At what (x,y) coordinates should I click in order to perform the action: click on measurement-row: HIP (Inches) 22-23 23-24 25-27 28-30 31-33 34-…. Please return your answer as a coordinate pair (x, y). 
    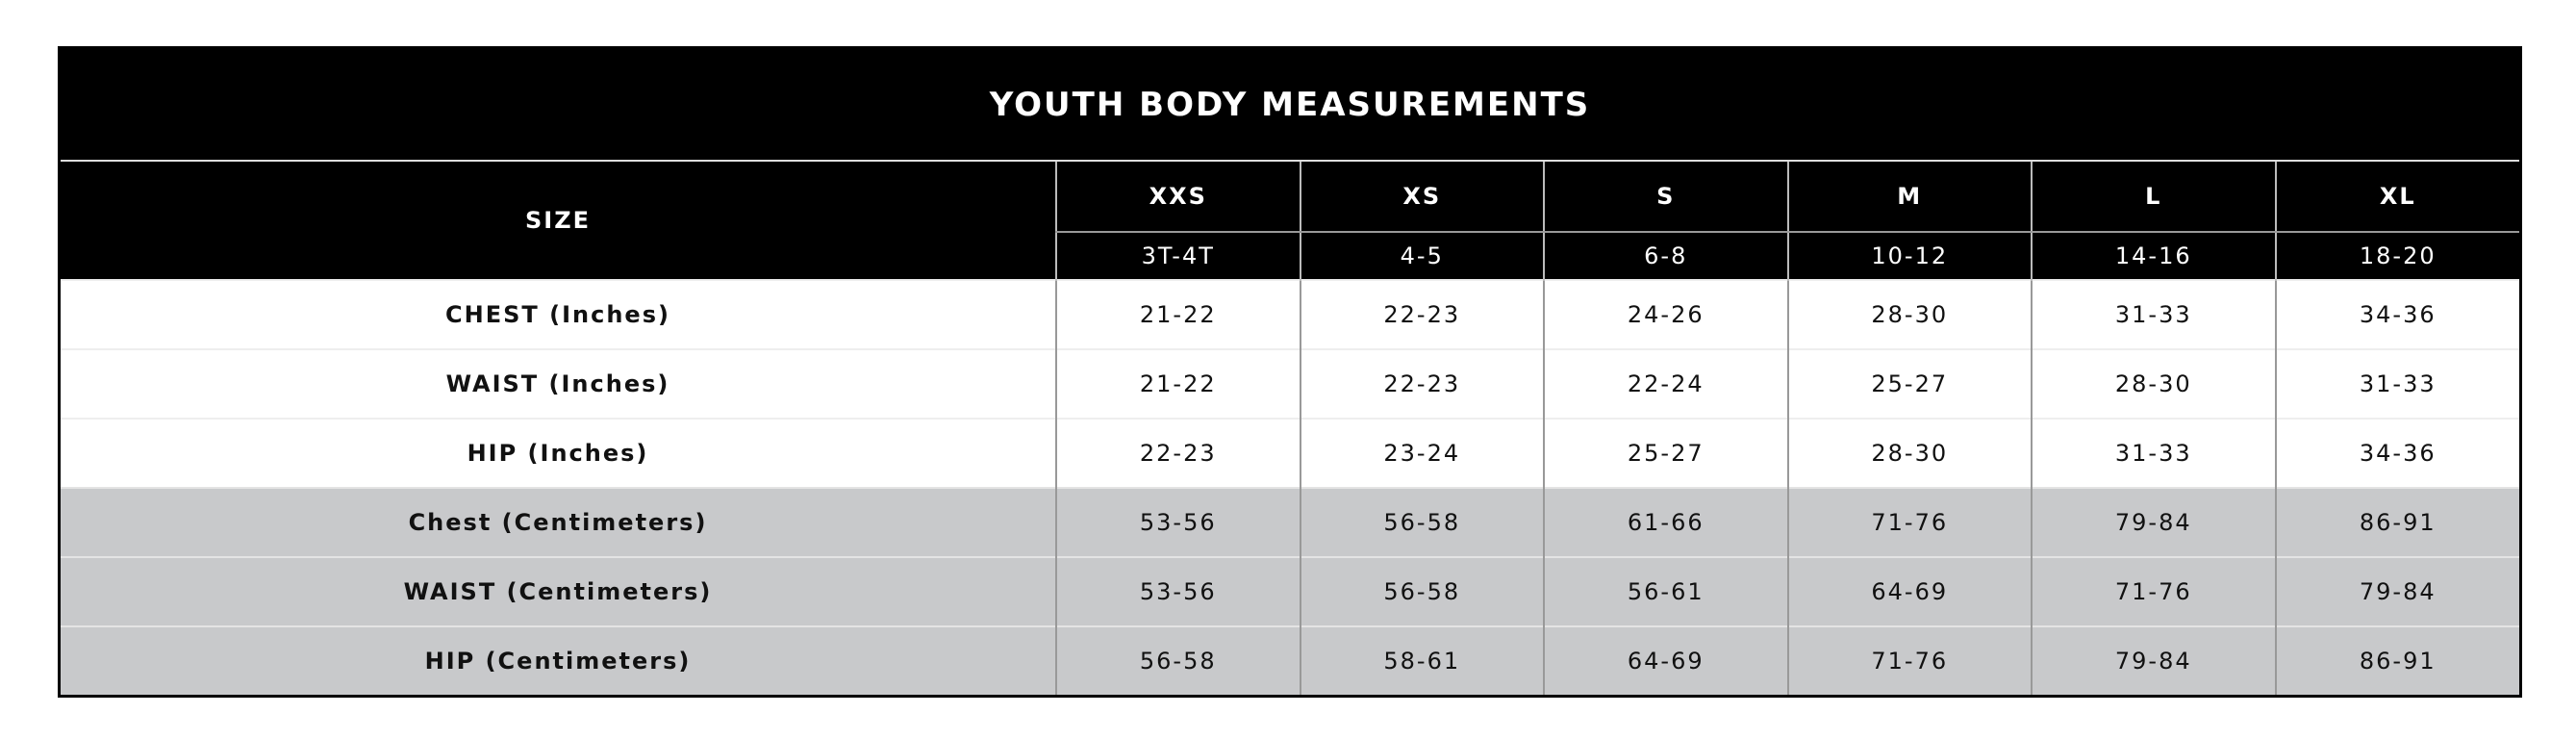
    Looking at the image, I should click on (1290, 453).